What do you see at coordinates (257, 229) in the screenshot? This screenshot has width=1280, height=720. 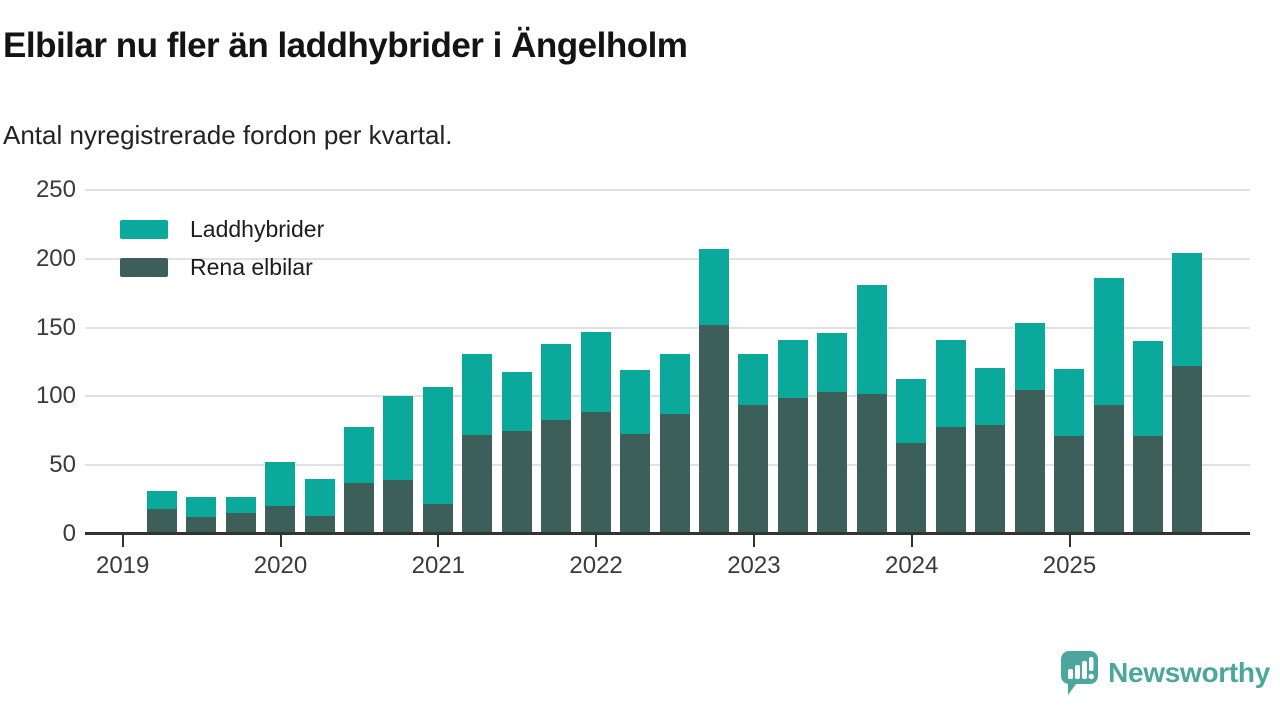 I see `legend-label: Laddhybrider` at bounding box center [257, 229].